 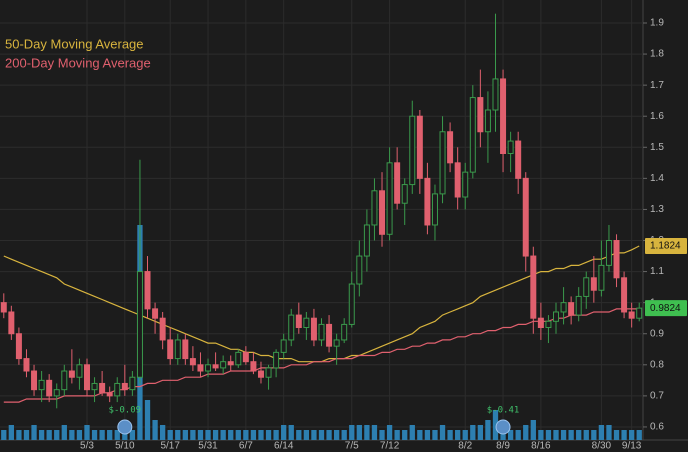 What do you see at coordinates (657, 23) in the screenshot?
I see `y-tick-label: 1.9` at bounding box center [657, 23].